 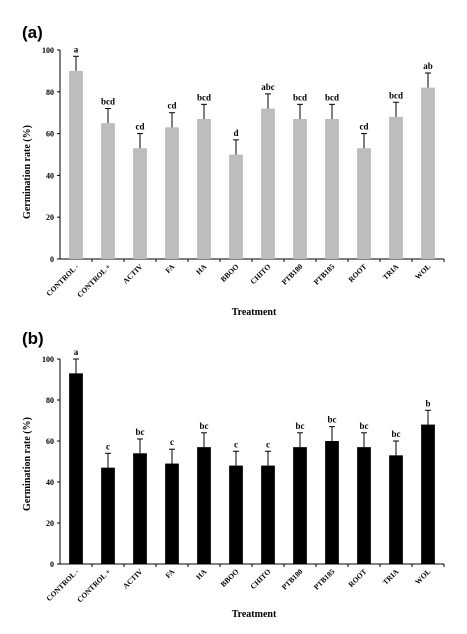 I want to click on panel-a-sig-label-9: cd, so click(x=364, y=127).